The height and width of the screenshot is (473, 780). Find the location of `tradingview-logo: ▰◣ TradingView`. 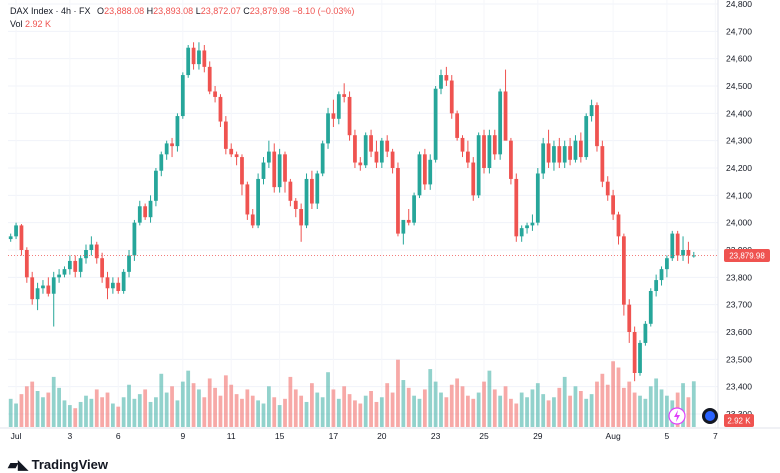

tradingview-logo: ▰◣ TradingView is located at coordinates (58, 465).